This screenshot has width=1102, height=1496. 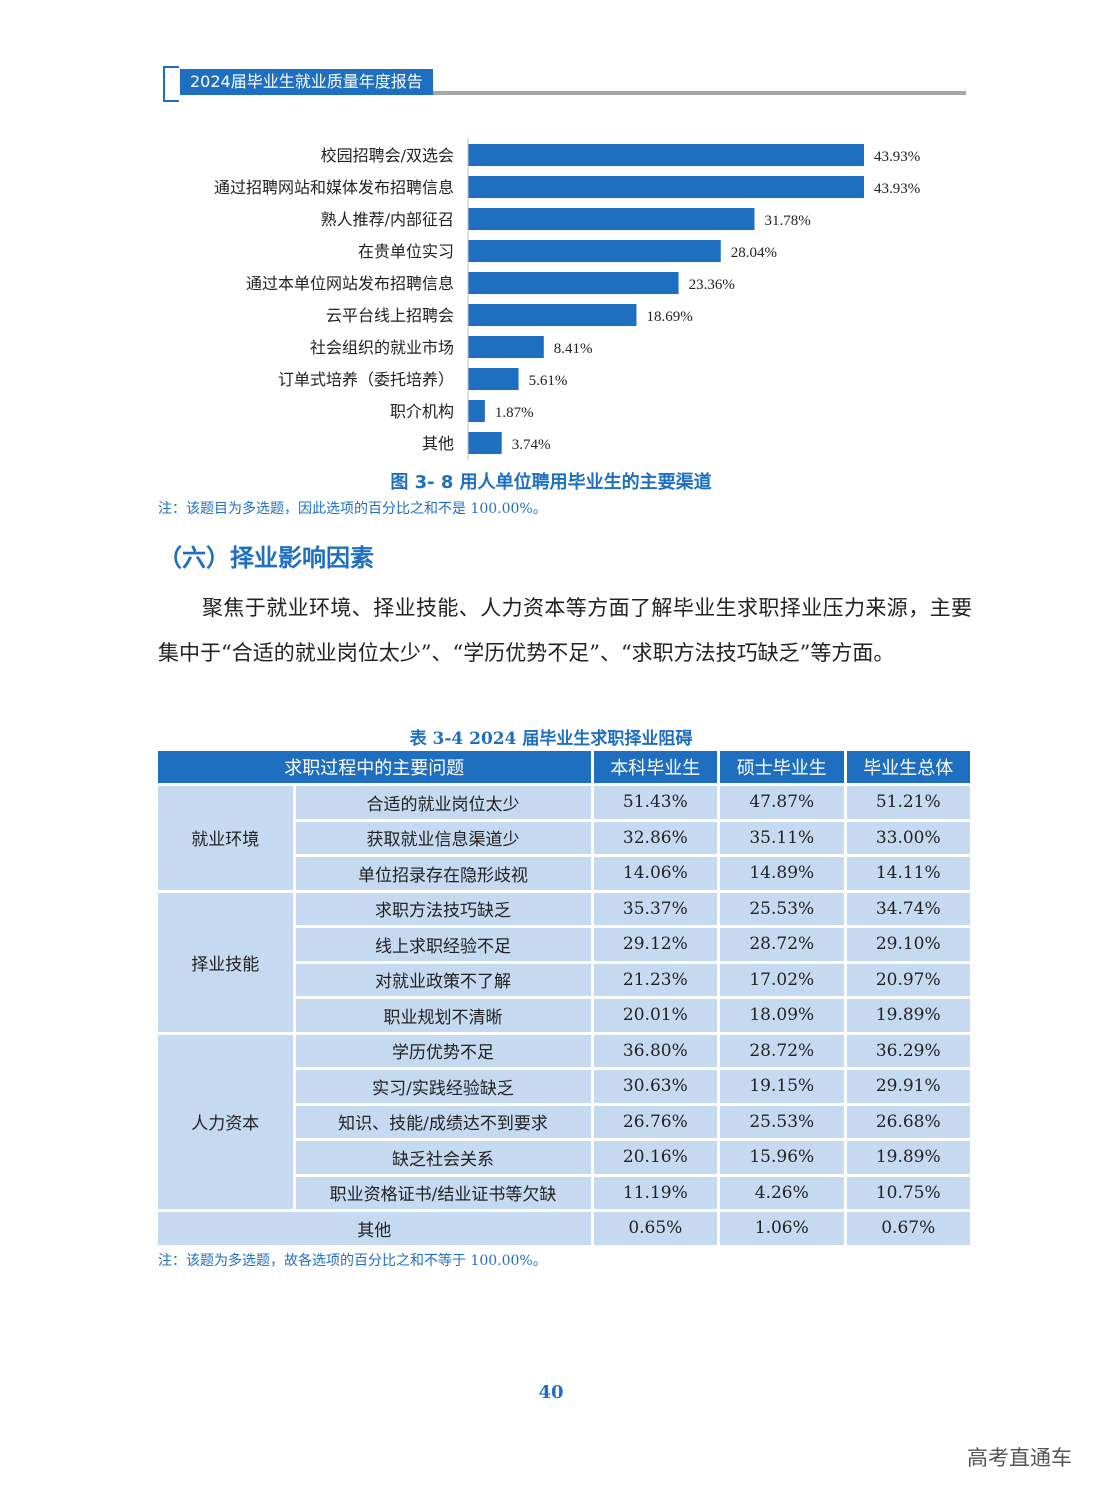 What do you see at coordinates (908, 767) in the screenshot?
I see `header-overall: 毕业生总体` at bounding box center [908, 767].